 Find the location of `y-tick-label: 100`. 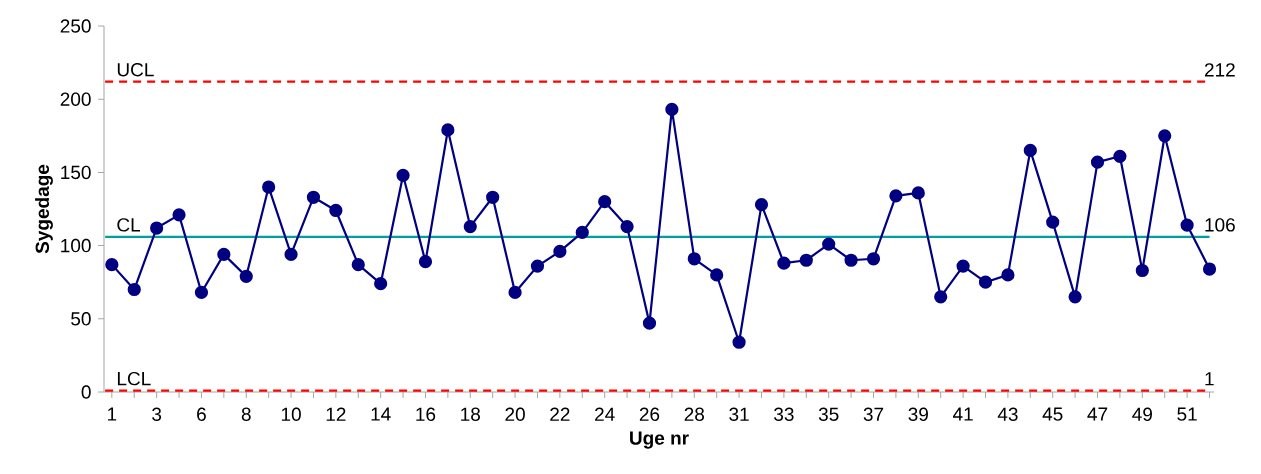

y-tick-label: 100 is located at coordinates (76, 245).